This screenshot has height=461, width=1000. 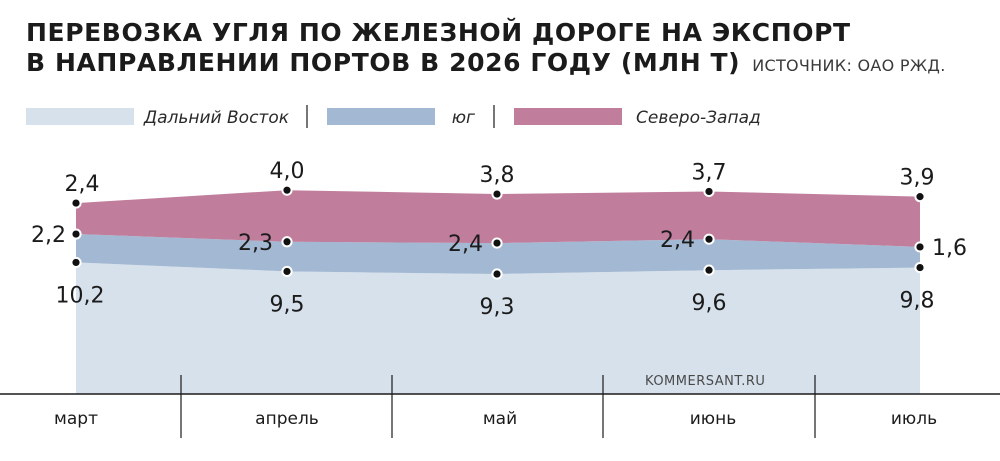 I want to click on legend-label-south: юг, so click(x=463, y=118).